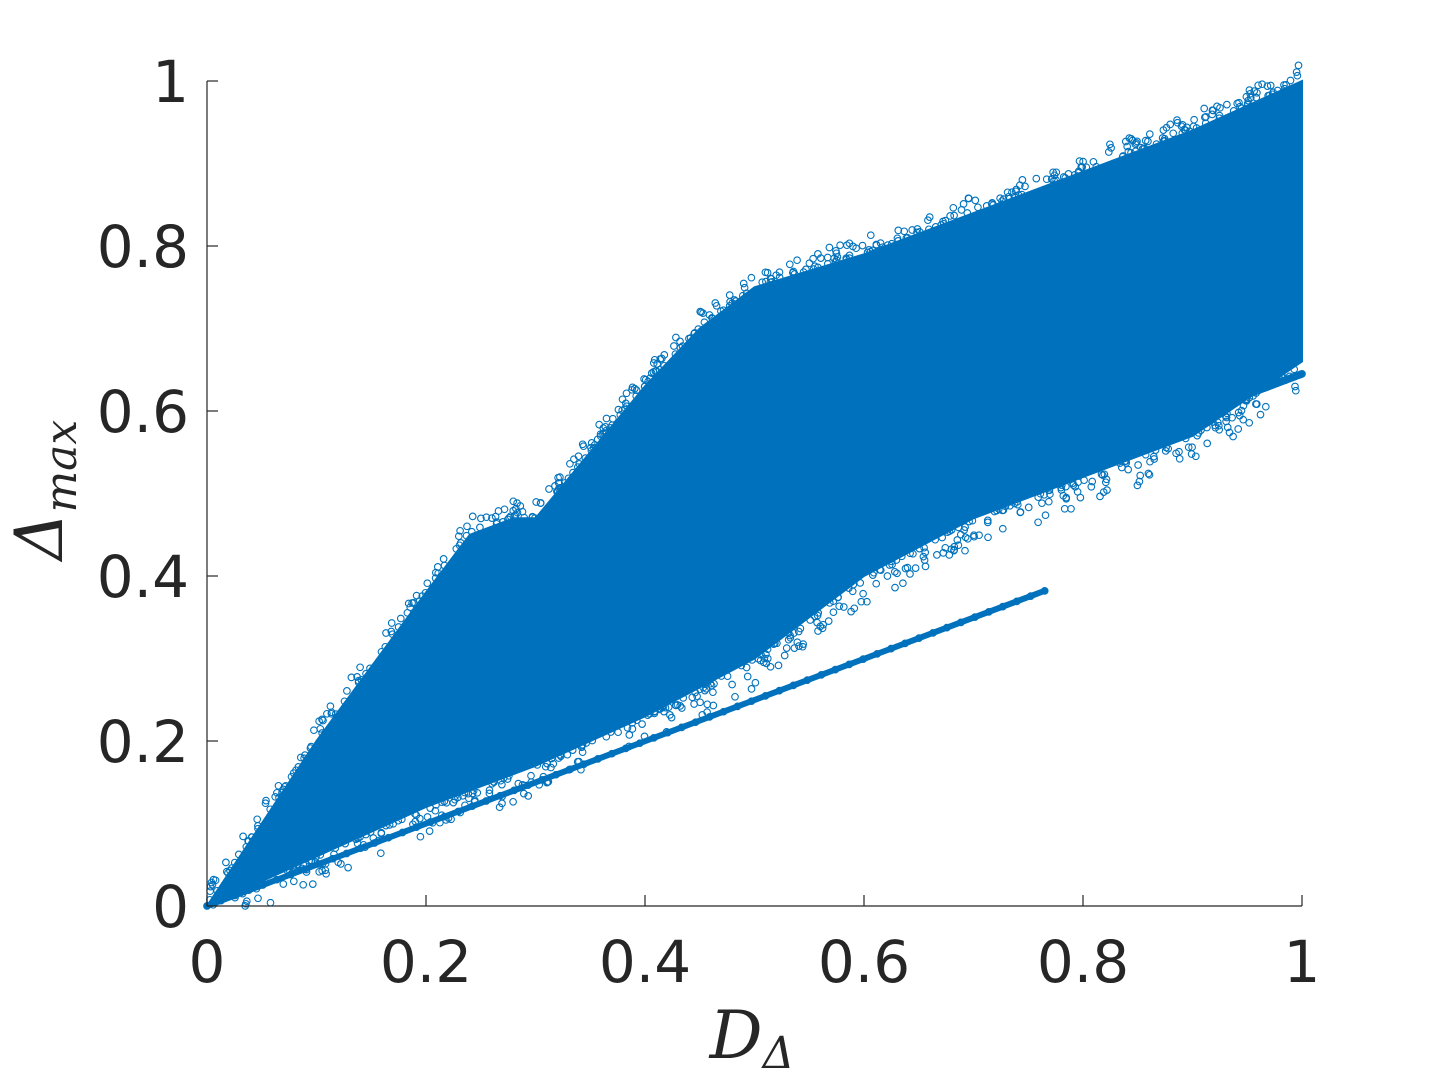  Describe the element at coordinates (143, 412) in the screenshot. I see `y-tick-label: 0.6` at that location.